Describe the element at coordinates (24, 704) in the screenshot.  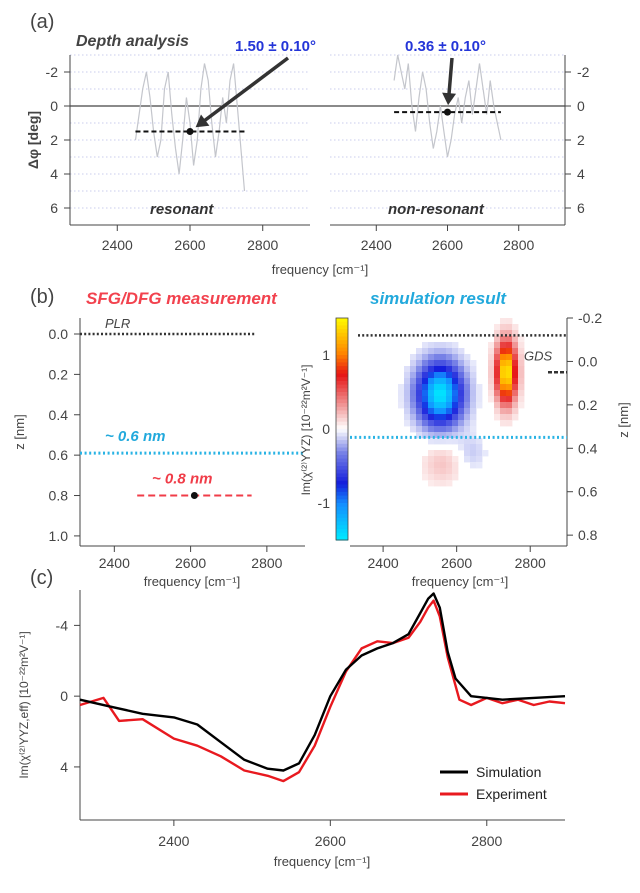
I see `panel-c-ylabel: Im(χ⁽²⁾YYZ,eff) [10⁻²²m²V⁻¹]` at that location.